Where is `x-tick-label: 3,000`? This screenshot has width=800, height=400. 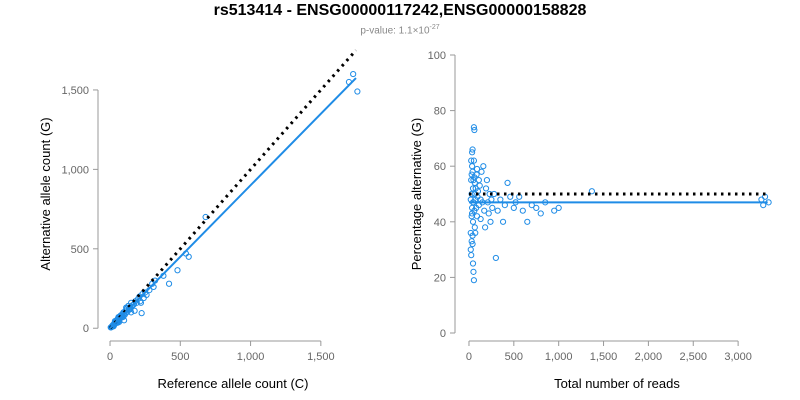 x-tick-label: 3,000 is located at coordinates (738, 357).